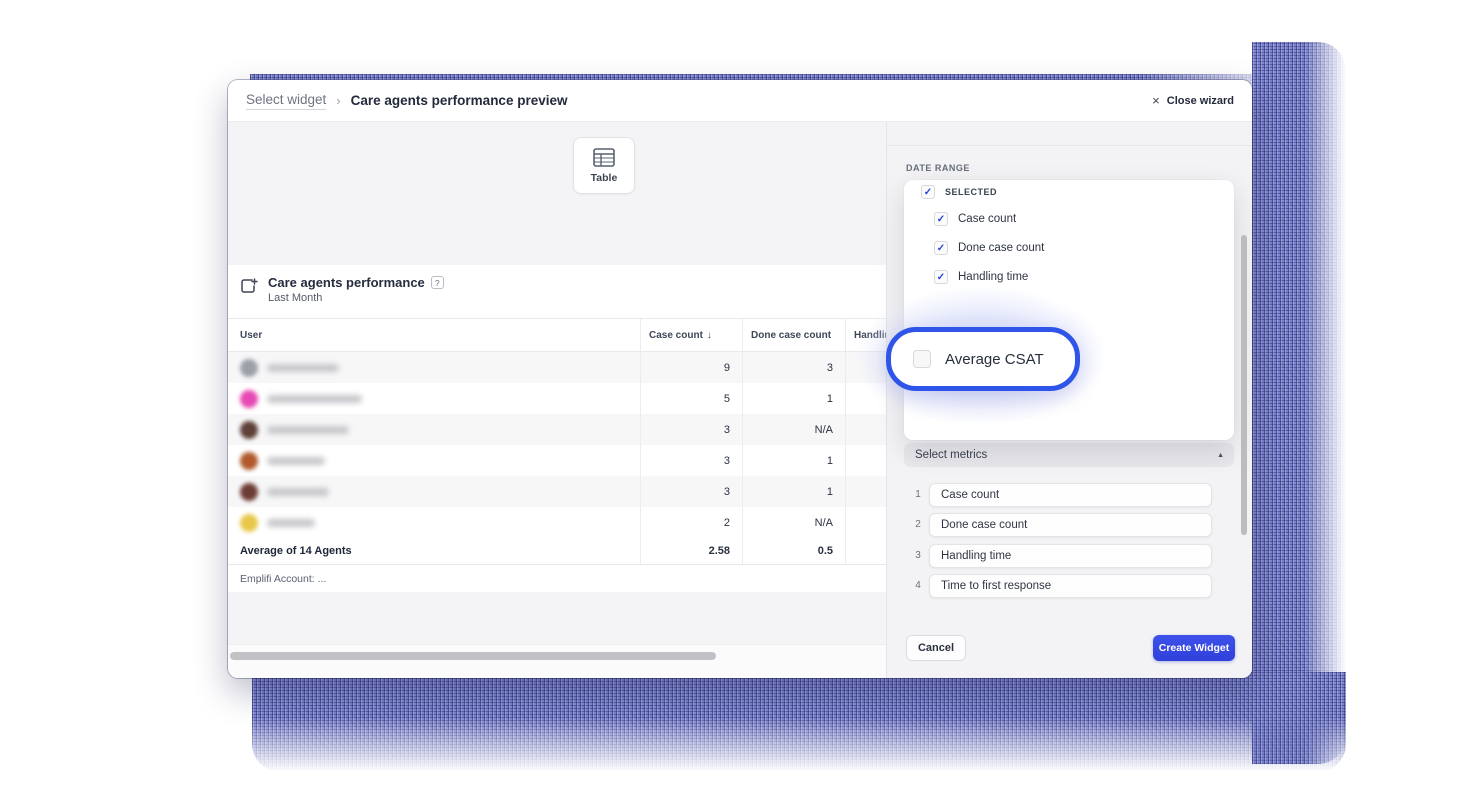  I want to click on horizontal-scrollbar-track, so click(557, 661).